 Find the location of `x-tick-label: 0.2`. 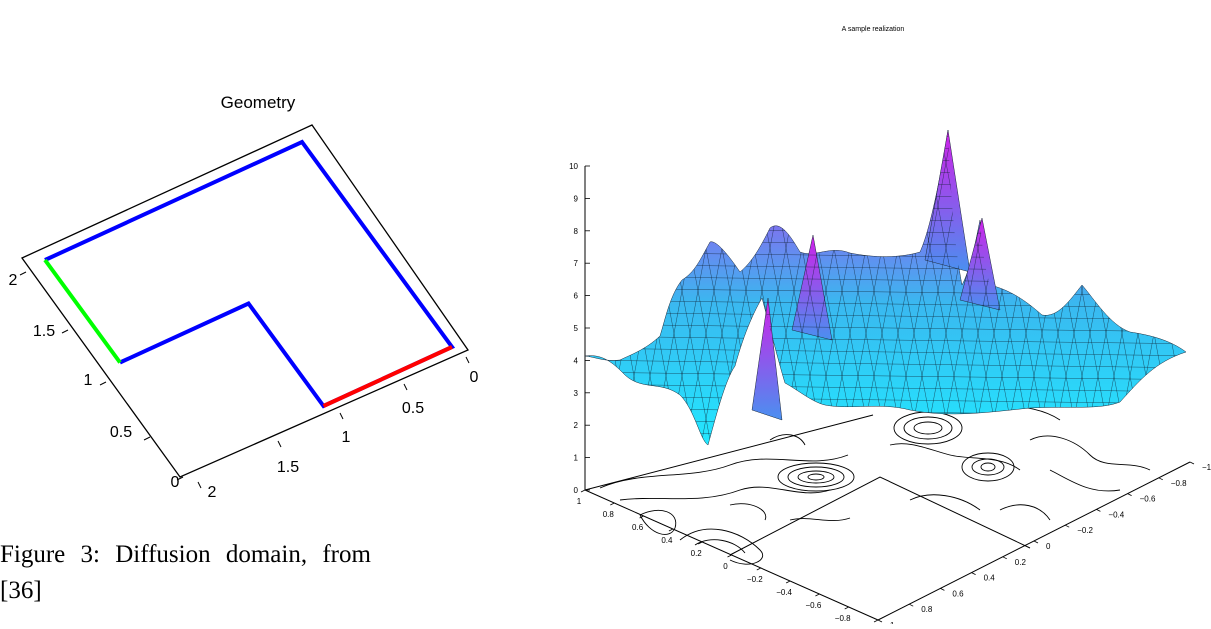

x-tick-label: 0.2 is located at coordinates (697, 553).